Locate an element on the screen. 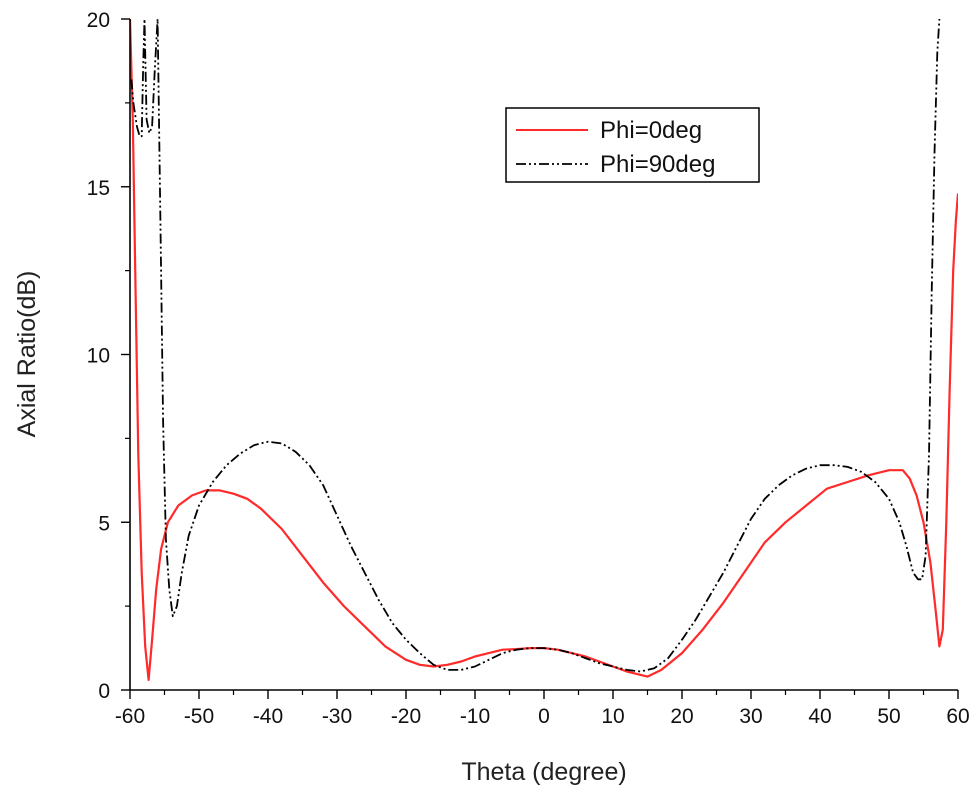 The width and height of the screenshot is (972, 792). x-tick-label: -30 is located at coordinates (337, 716).